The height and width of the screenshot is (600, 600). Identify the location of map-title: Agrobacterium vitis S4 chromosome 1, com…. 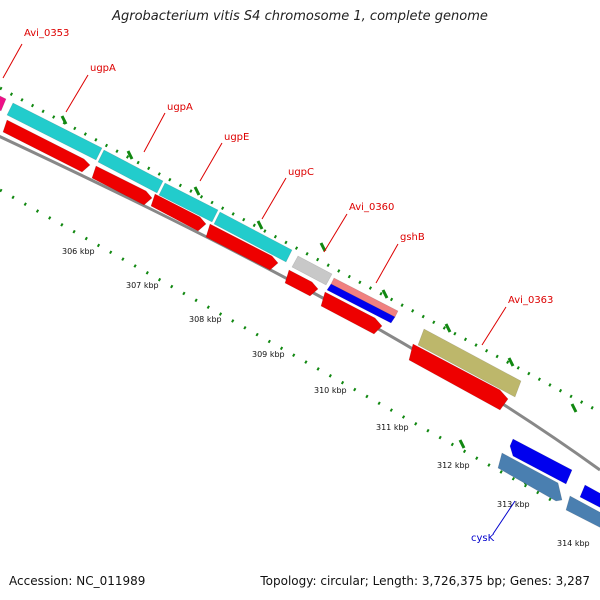
(300, 16).